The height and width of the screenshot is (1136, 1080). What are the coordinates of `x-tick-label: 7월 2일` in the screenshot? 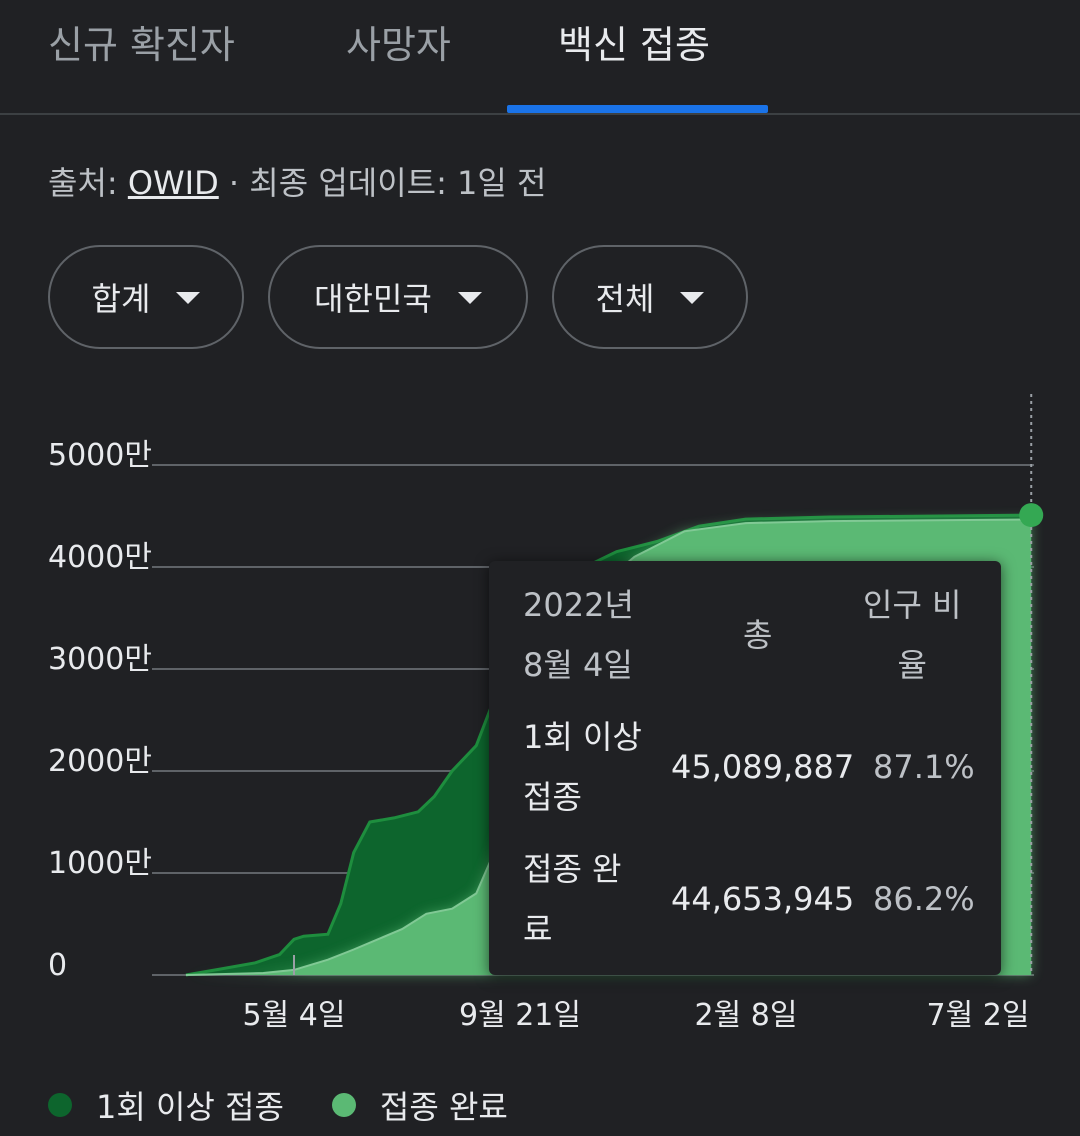 It's located at (978, 1015).